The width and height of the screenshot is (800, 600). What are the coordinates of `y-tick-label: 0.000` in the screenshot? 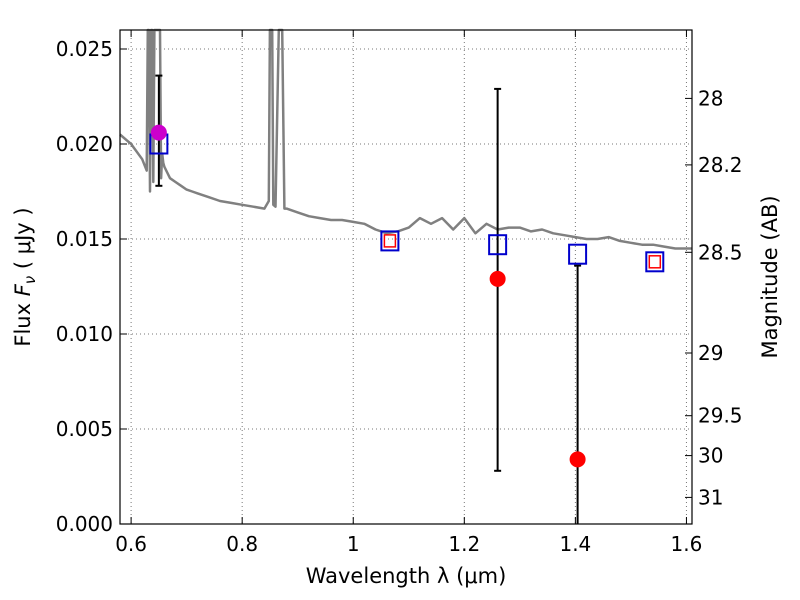 It's located at (84, 524).